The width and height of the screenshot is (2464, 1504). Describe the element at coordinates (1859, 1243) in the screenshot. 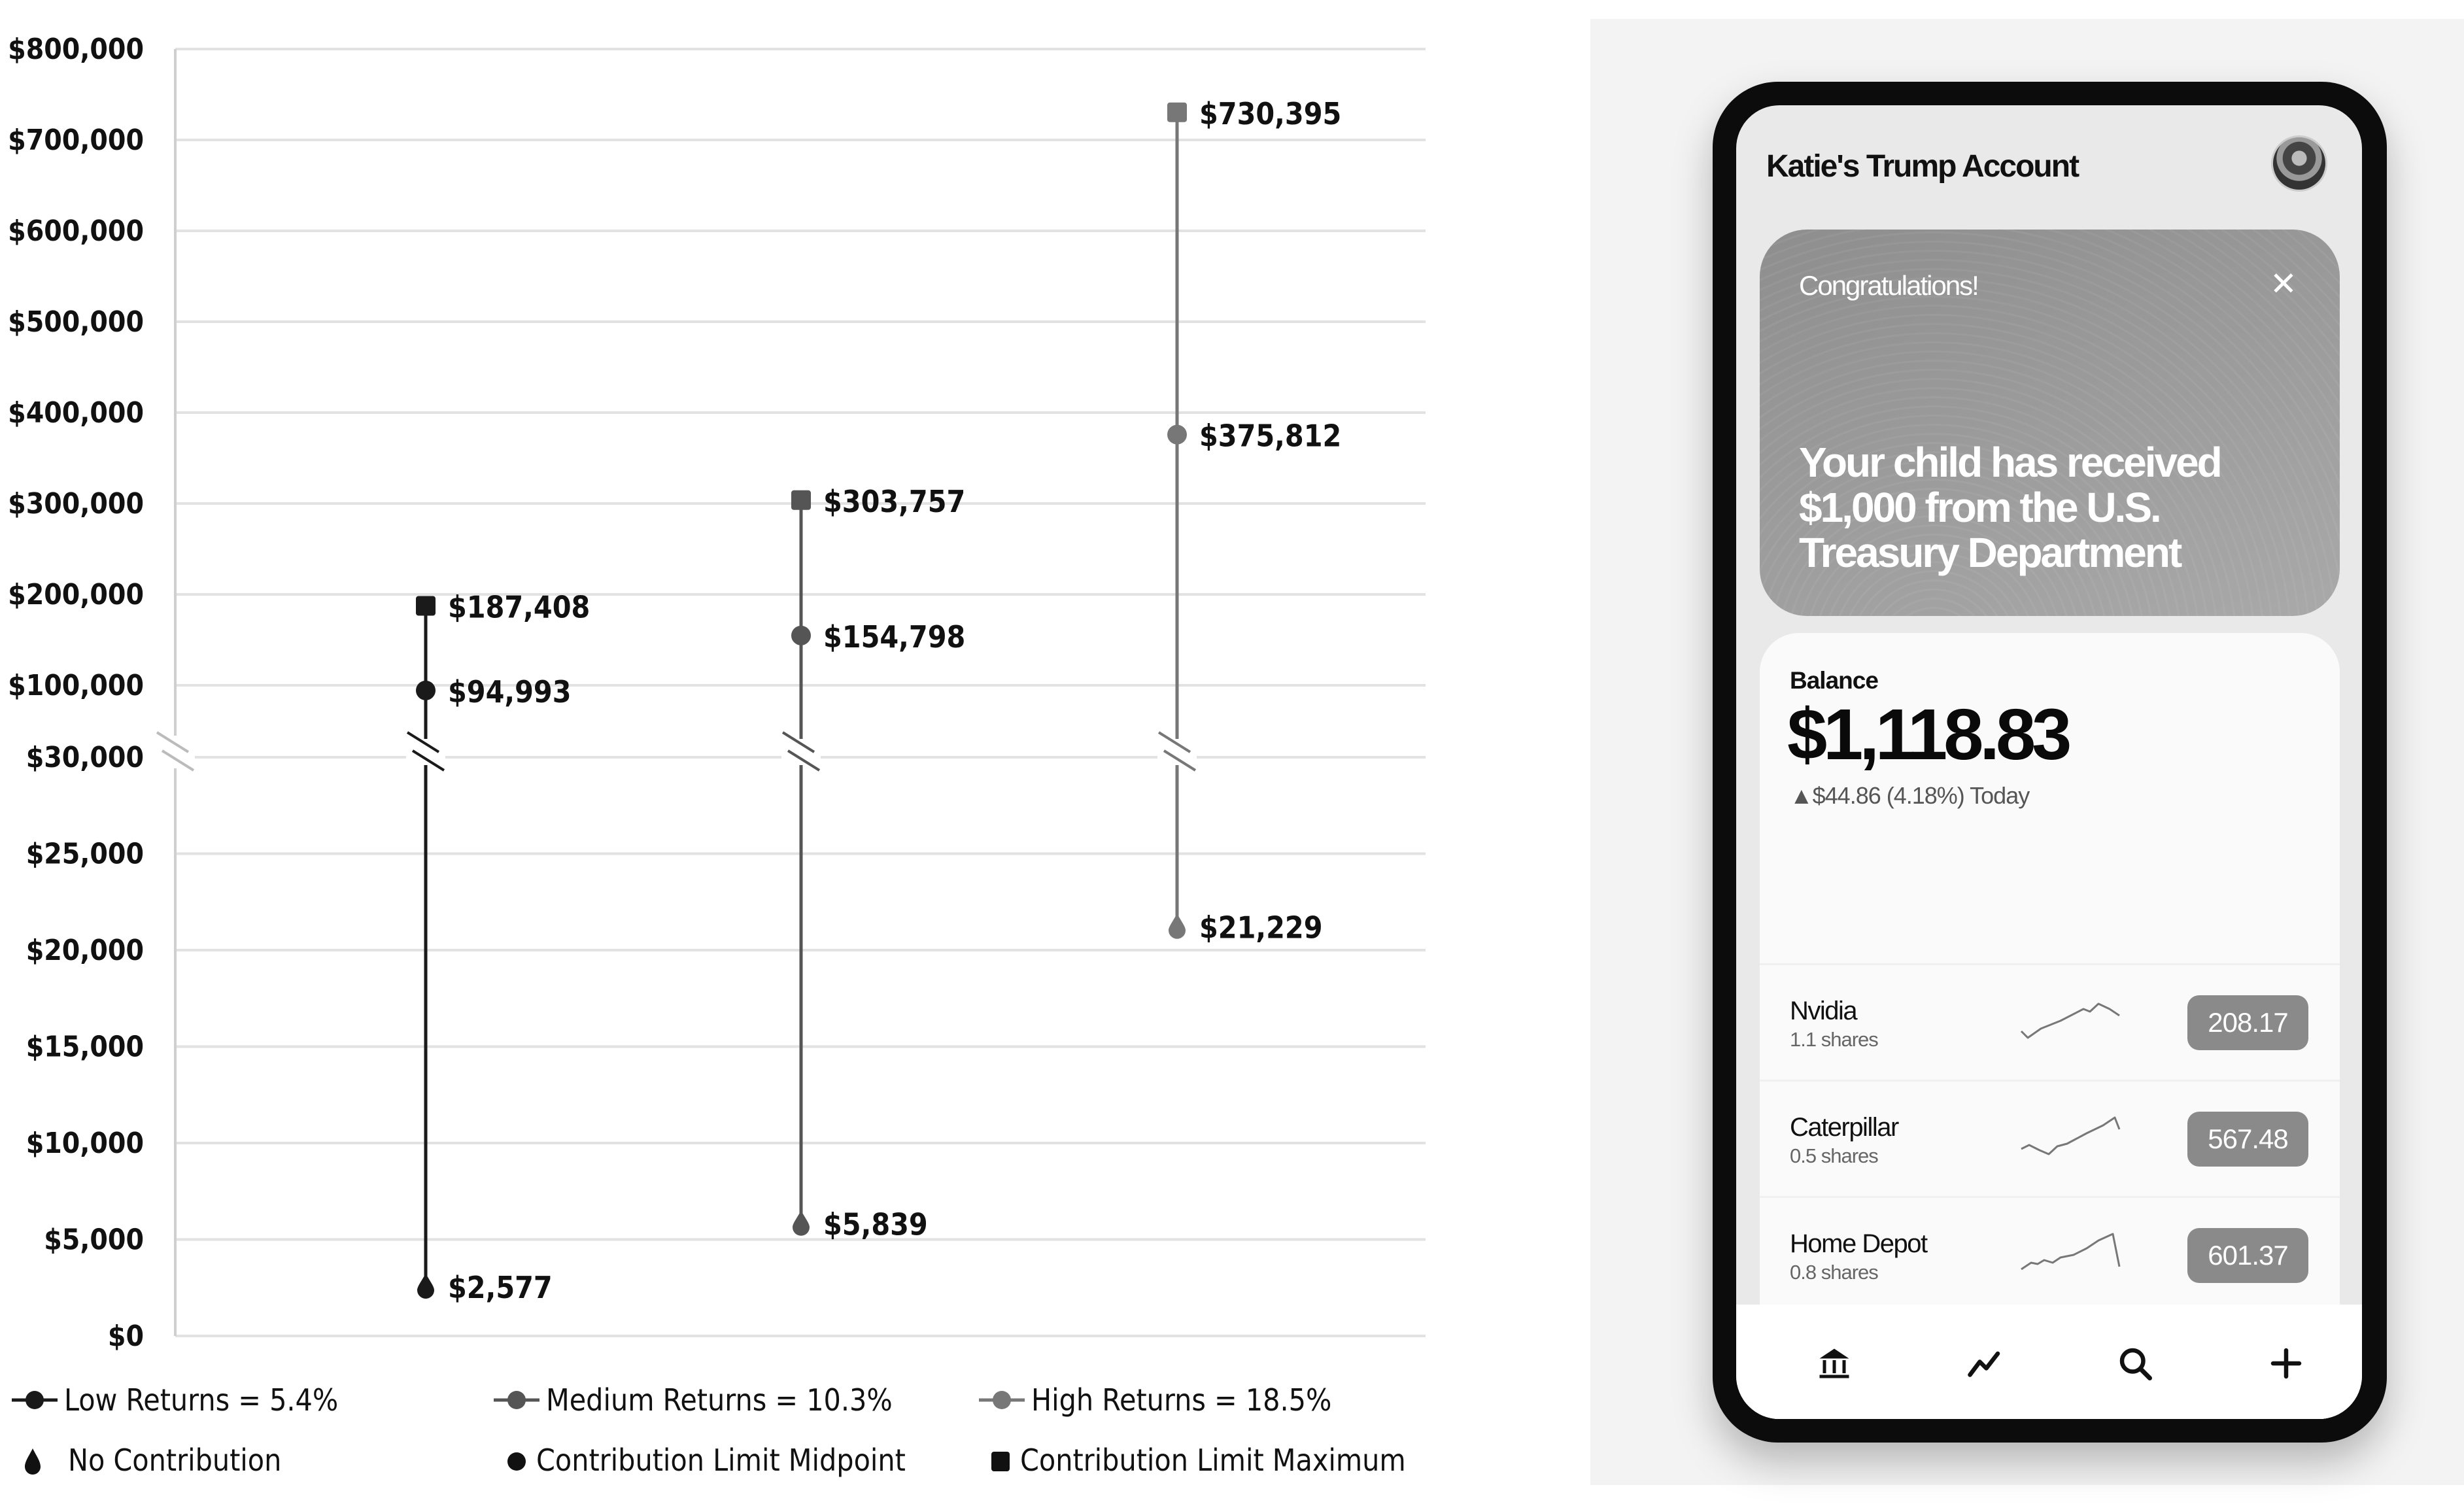

I see `holding-name: Home Depot` at that location.